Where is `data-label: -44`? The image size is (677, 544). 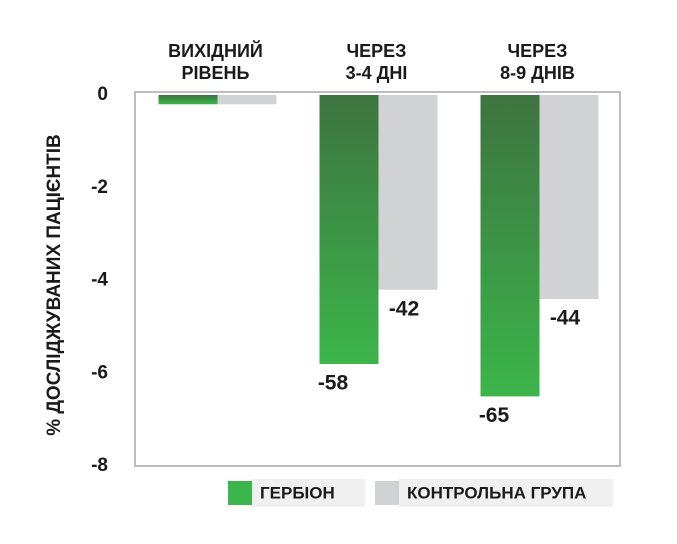 data-label: -44 is located at coordinates (565, 318).